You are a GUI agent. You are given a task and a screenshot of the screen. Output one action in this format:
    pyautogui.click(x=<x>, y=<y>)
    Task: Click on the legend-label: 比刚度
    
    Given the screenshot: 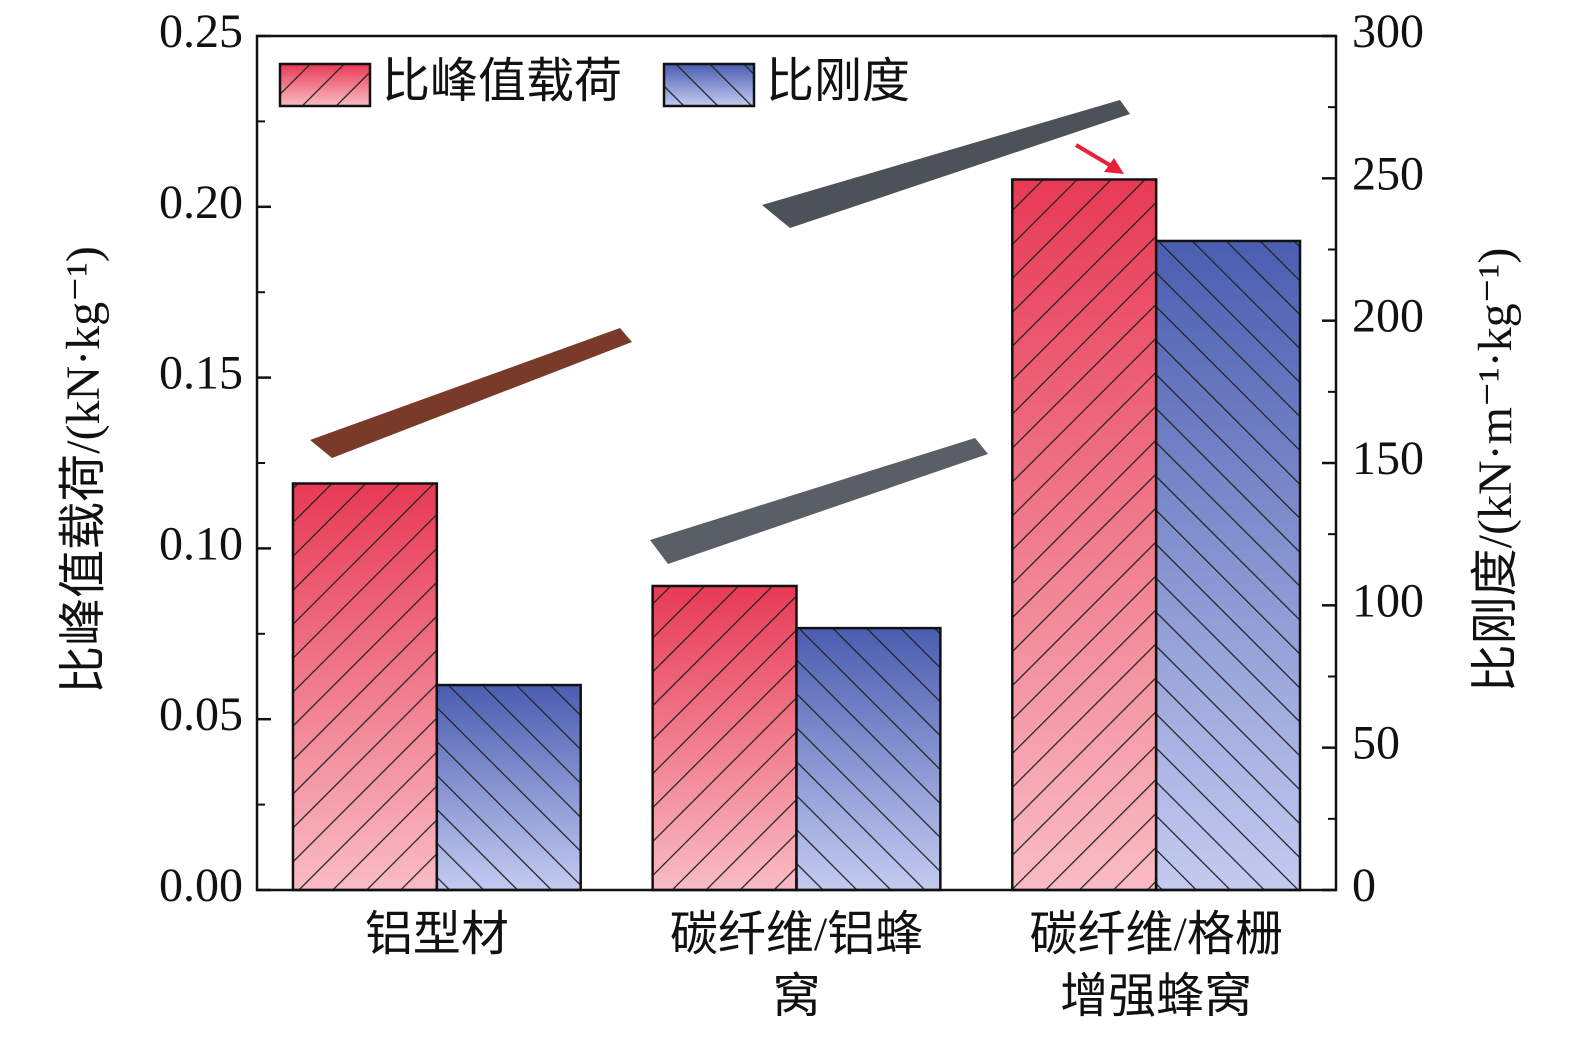 What is the action you would take?
    pyautogui.click(x=838, y=81)
    